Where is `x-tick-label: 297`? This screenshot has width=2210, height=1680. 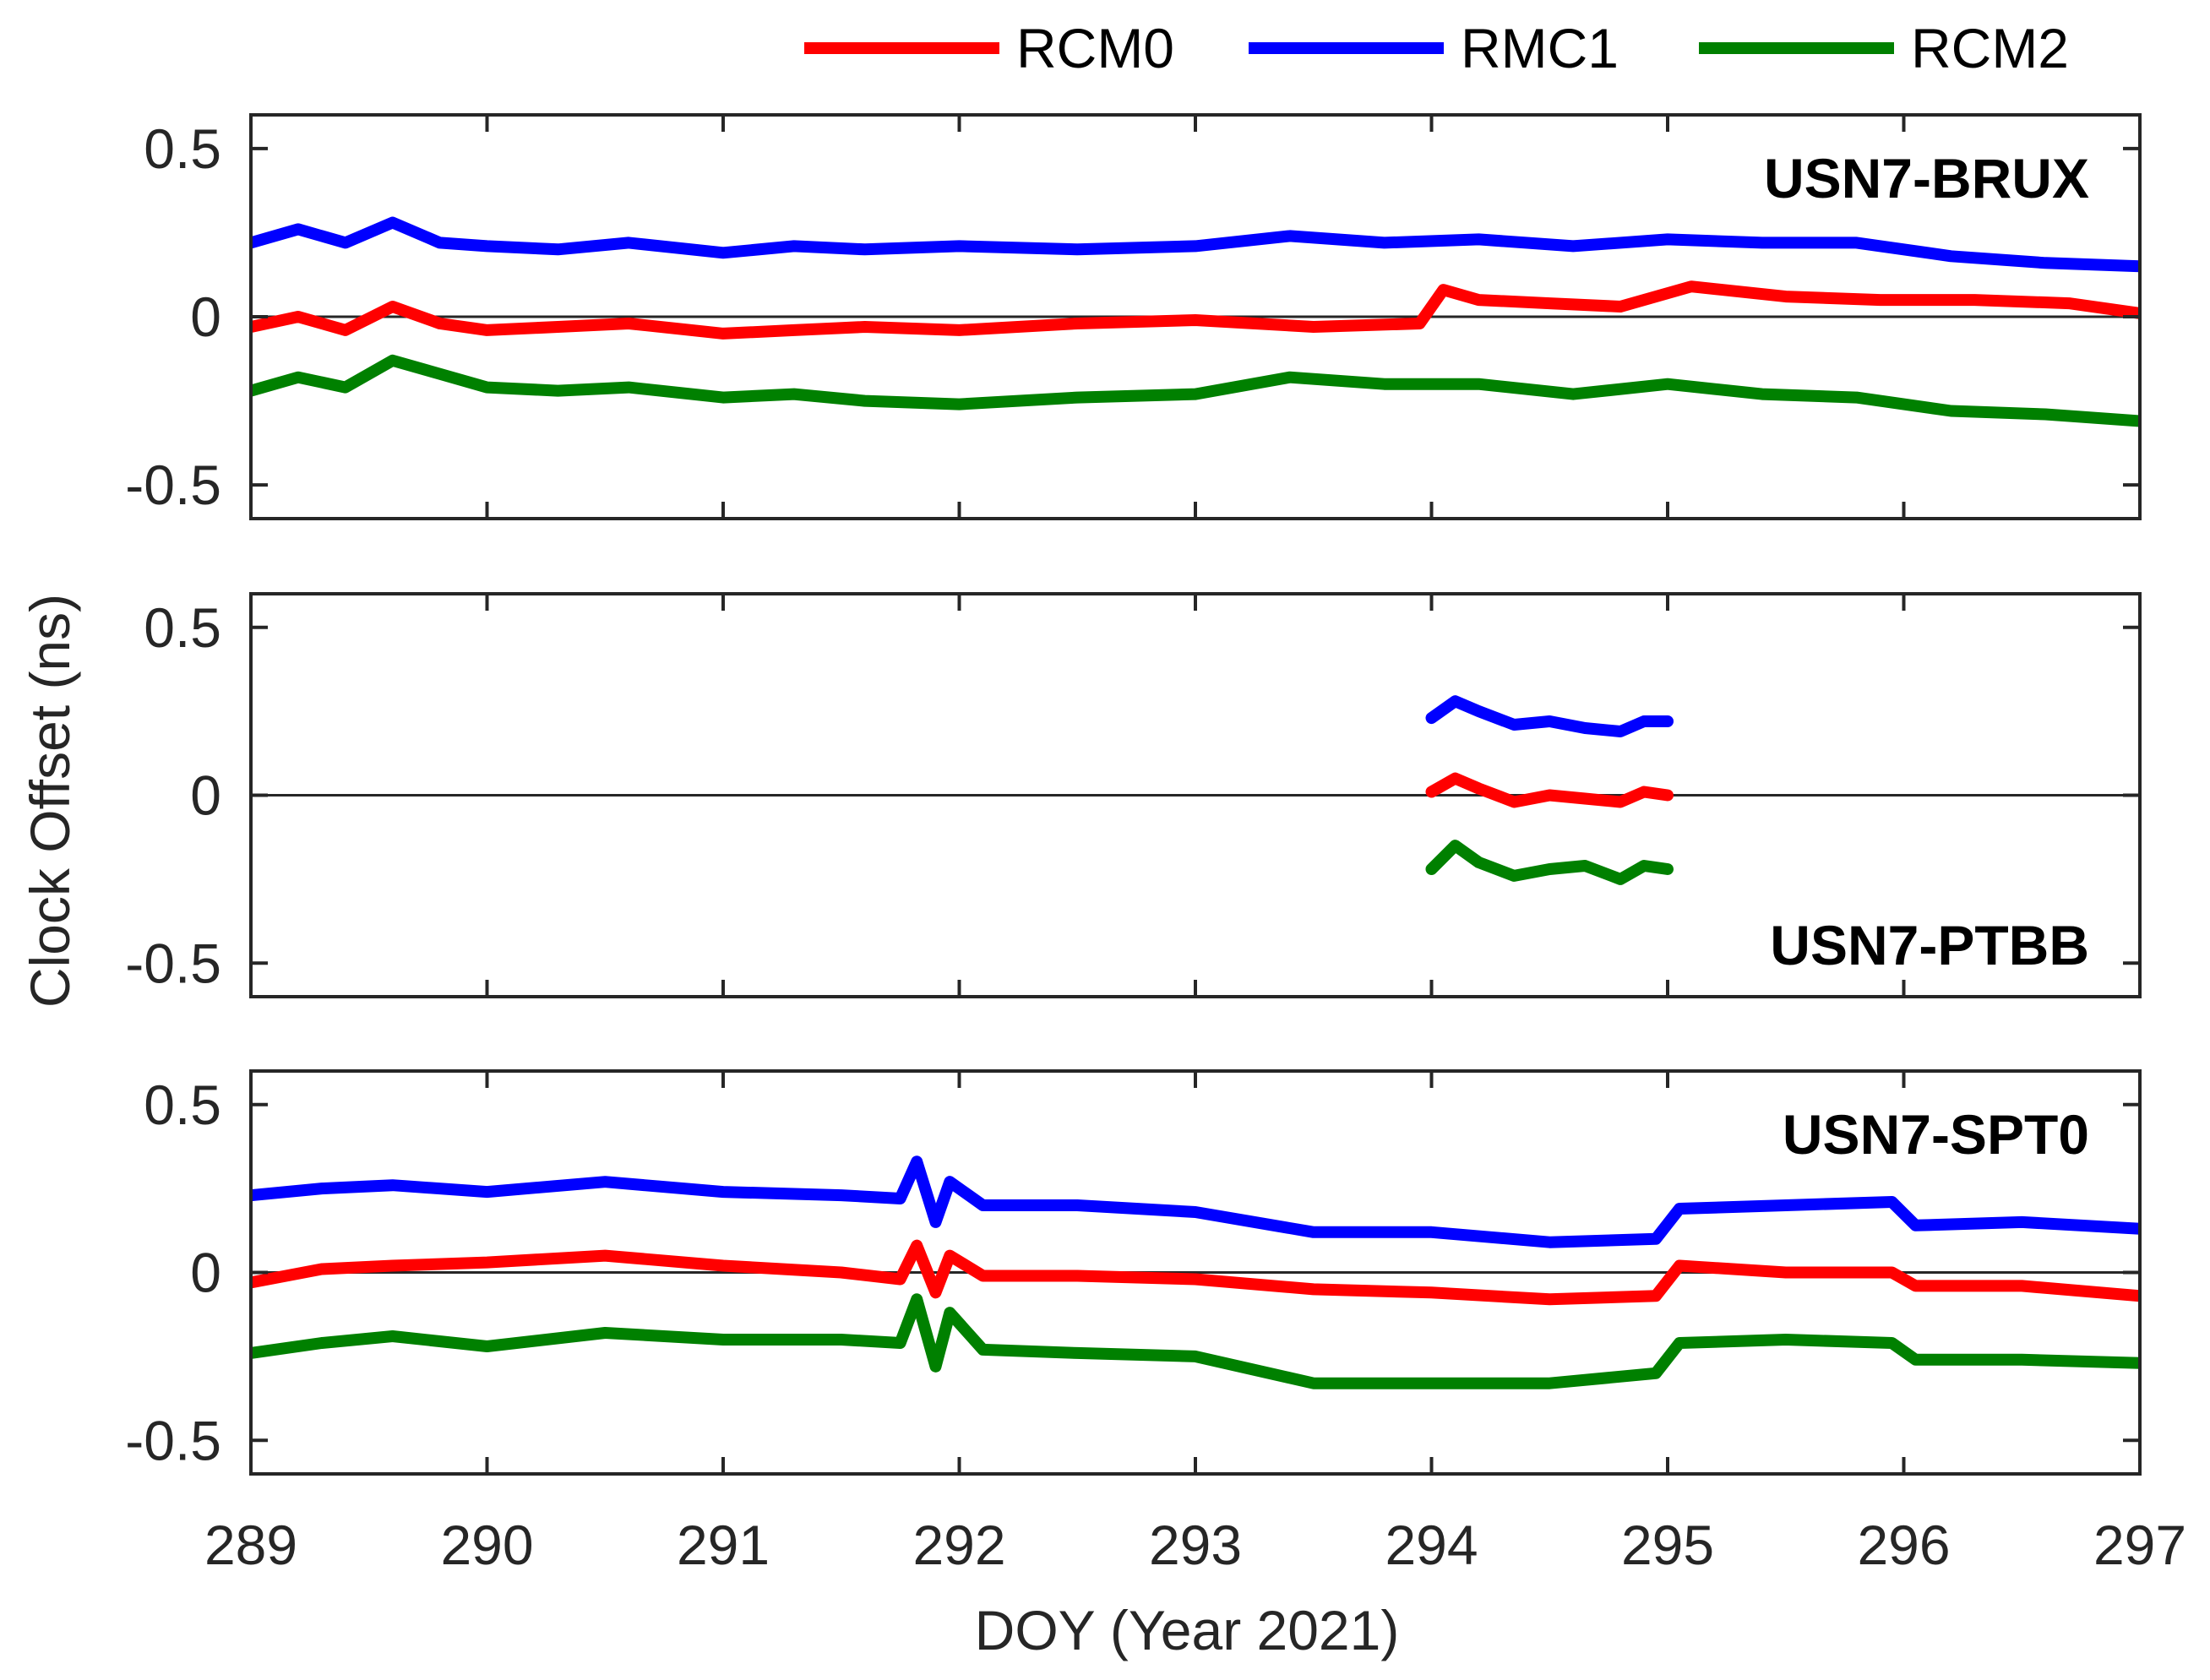
x-tick-label: 297 is located at coordinates (2139, 1545).